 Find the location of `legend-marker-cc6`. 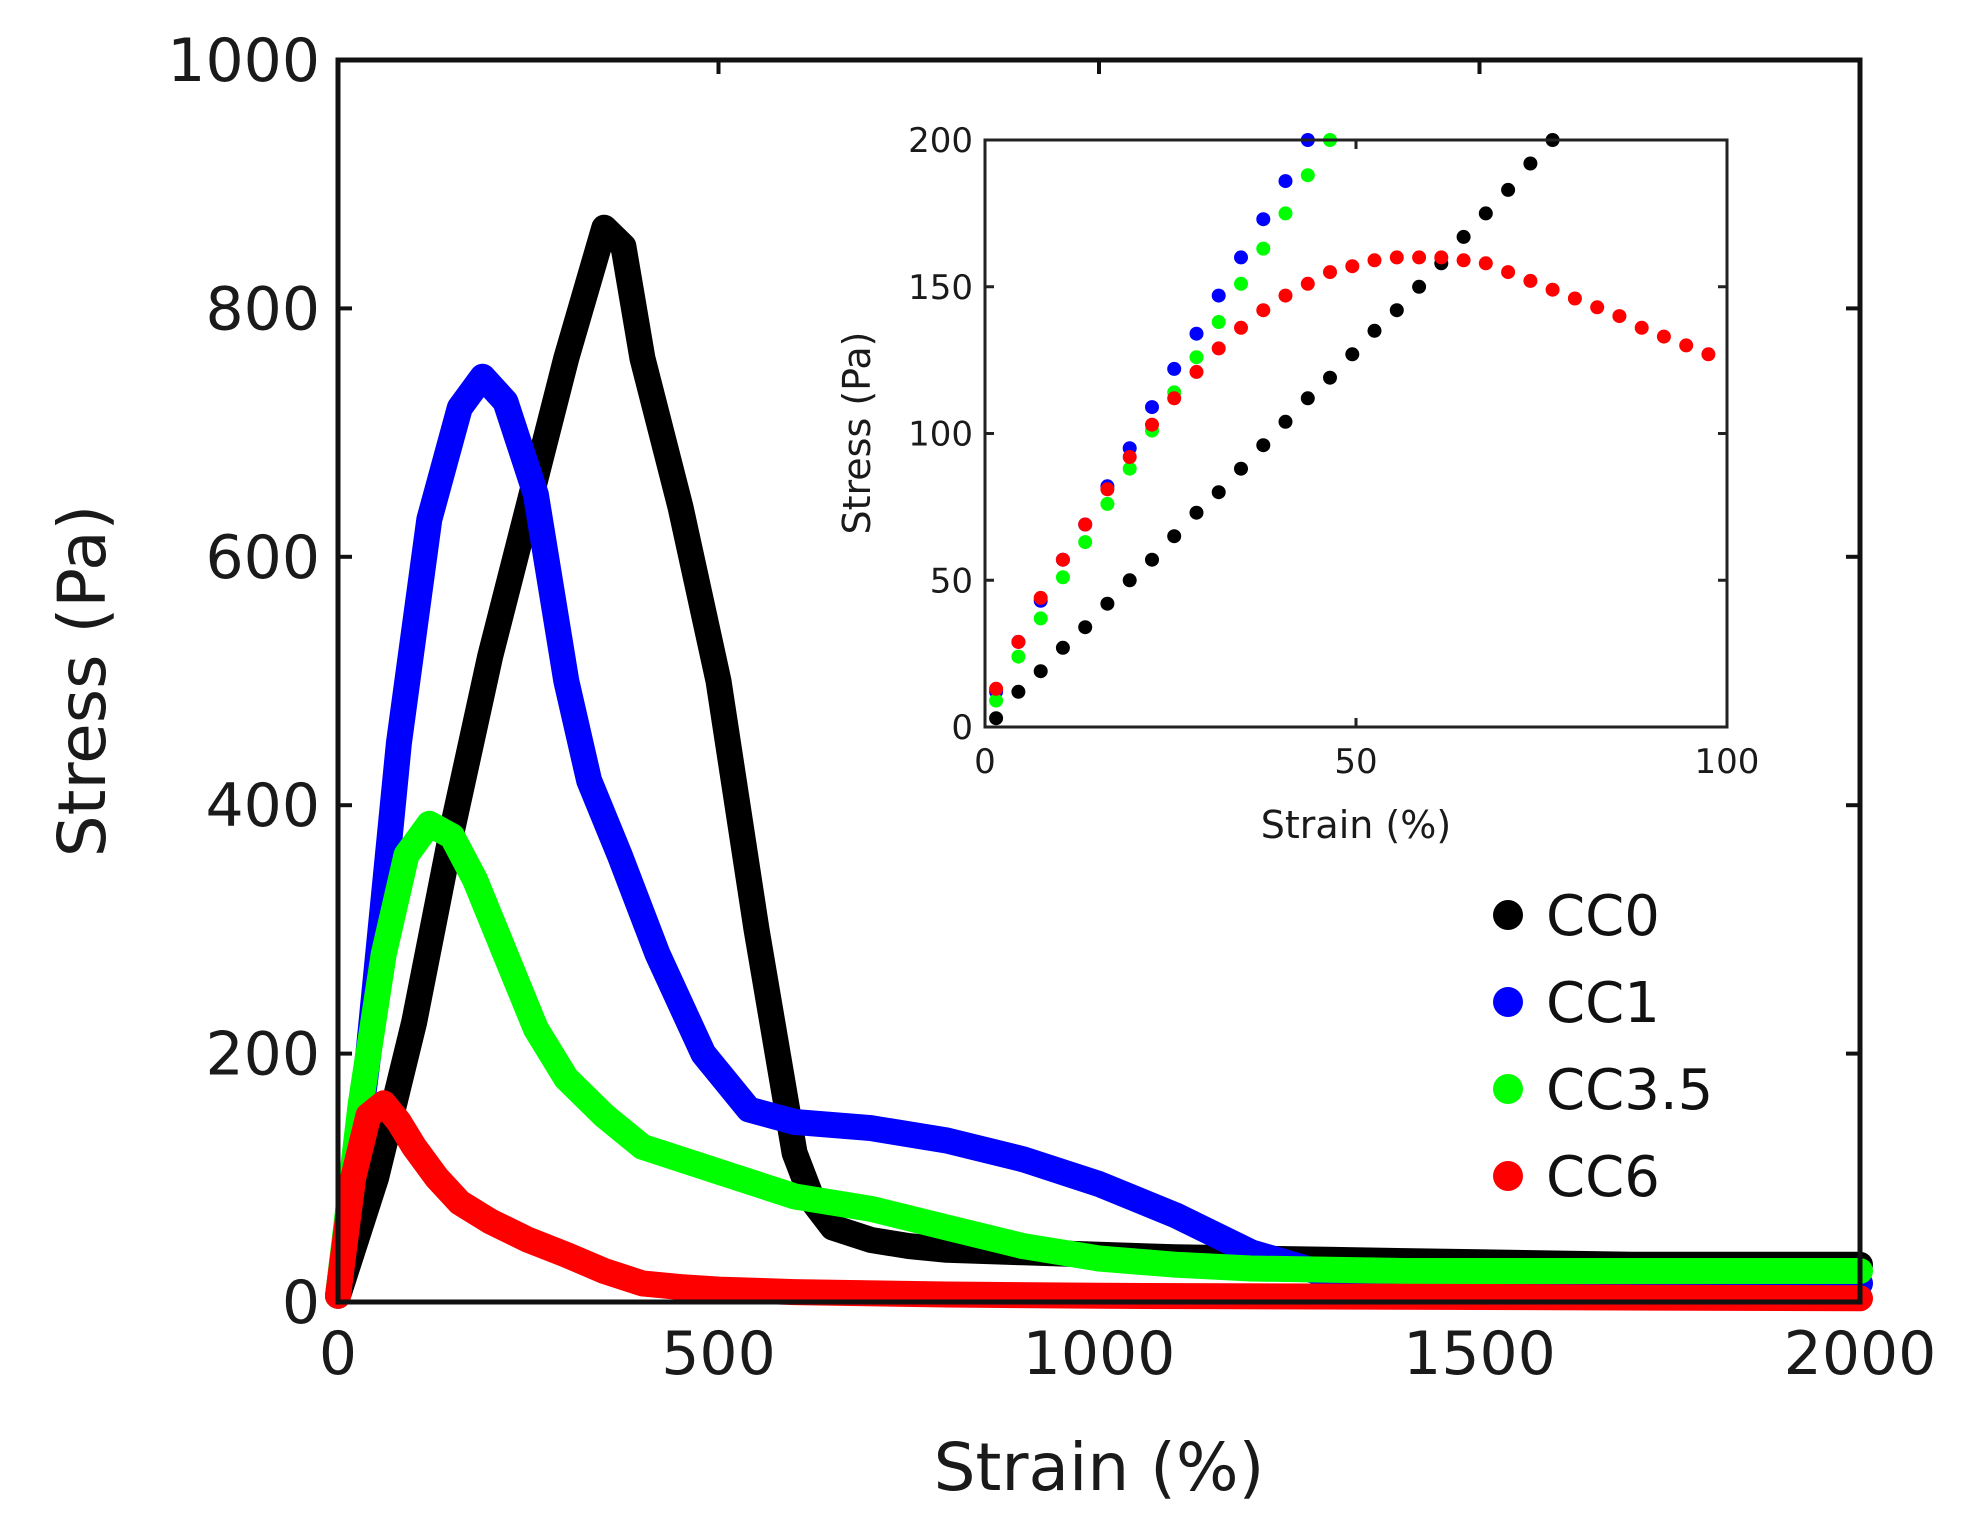

legend-marker-cc6 is located at coordinates (1508, 1176).